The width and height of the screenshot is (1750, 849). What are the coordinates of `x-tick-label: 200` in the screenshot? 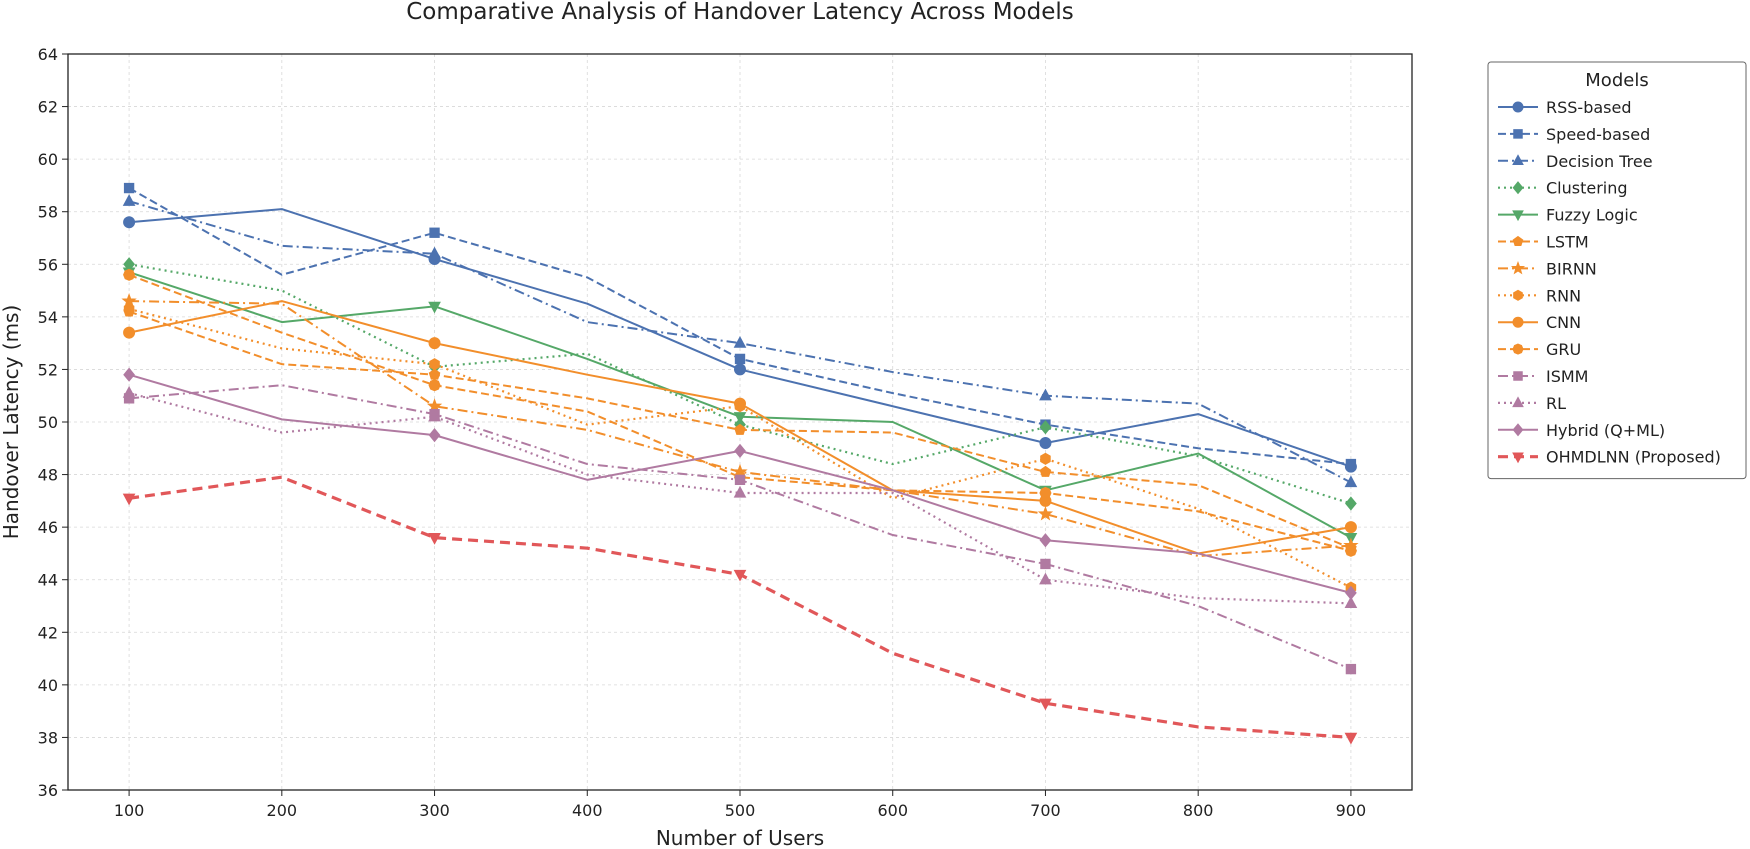 It's located at (282, 810).